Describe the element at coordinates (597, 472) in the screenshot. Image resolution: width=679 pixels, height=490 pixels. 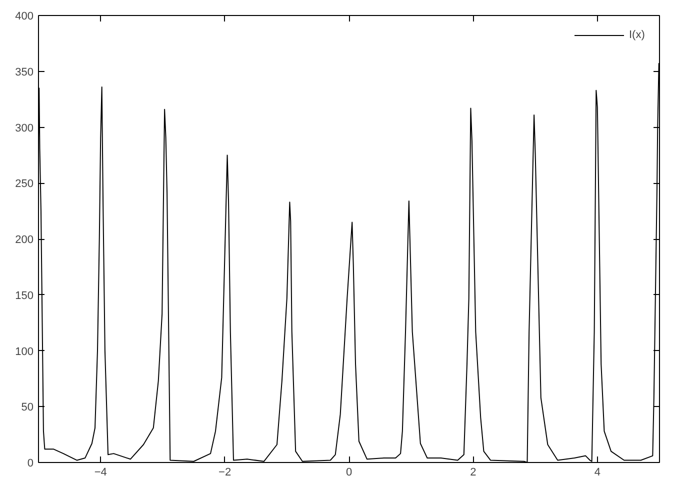
I see `x-tick-label: 4` at that location.